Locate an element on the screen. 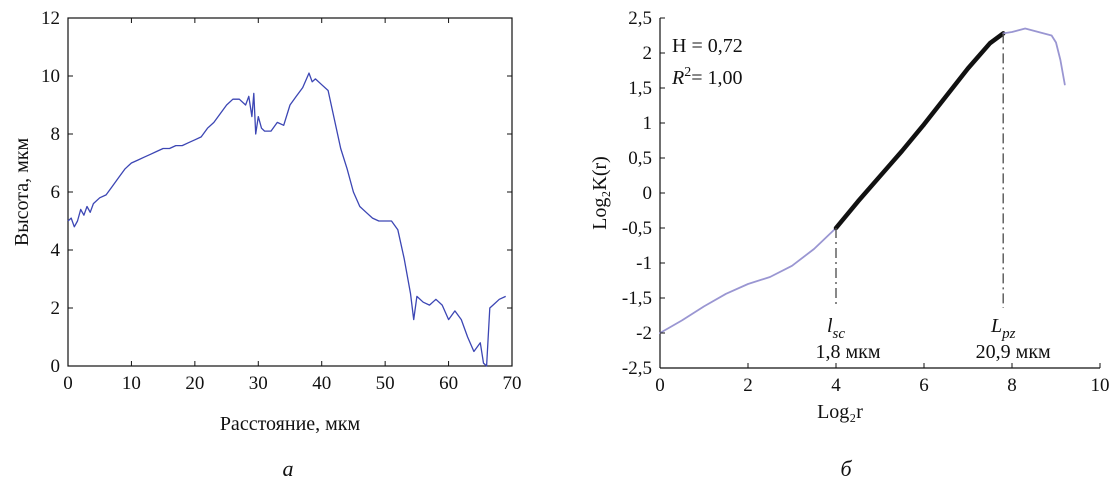 The width and height of the screenshot is (1112, 485). chart-b-y-tick-label: -2,5 is located at coordinates (637, 368).